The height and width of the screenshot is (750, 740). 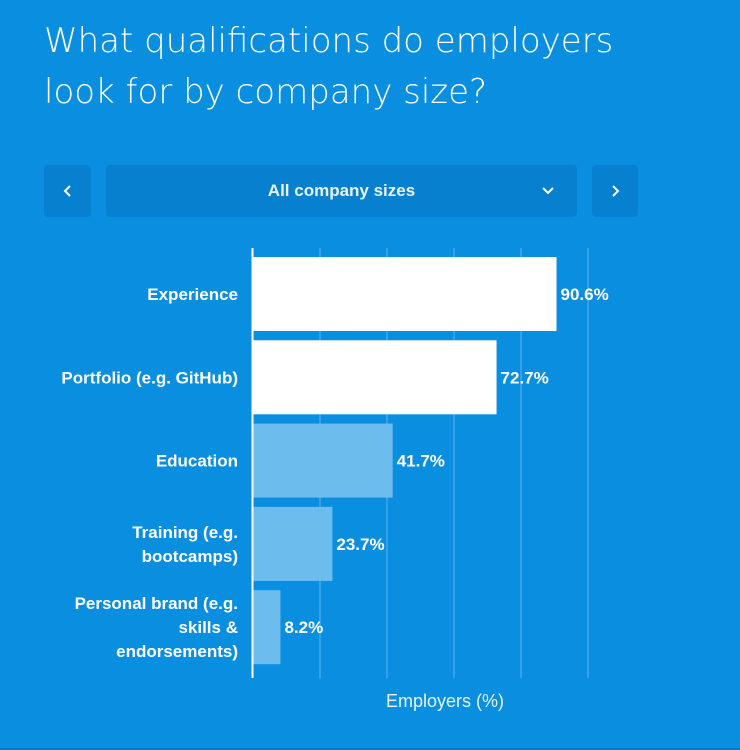 What do you see at coordinates (192, 294) in the screenshot?
I see `category-label: Experience` at bounding box center [192, 294].